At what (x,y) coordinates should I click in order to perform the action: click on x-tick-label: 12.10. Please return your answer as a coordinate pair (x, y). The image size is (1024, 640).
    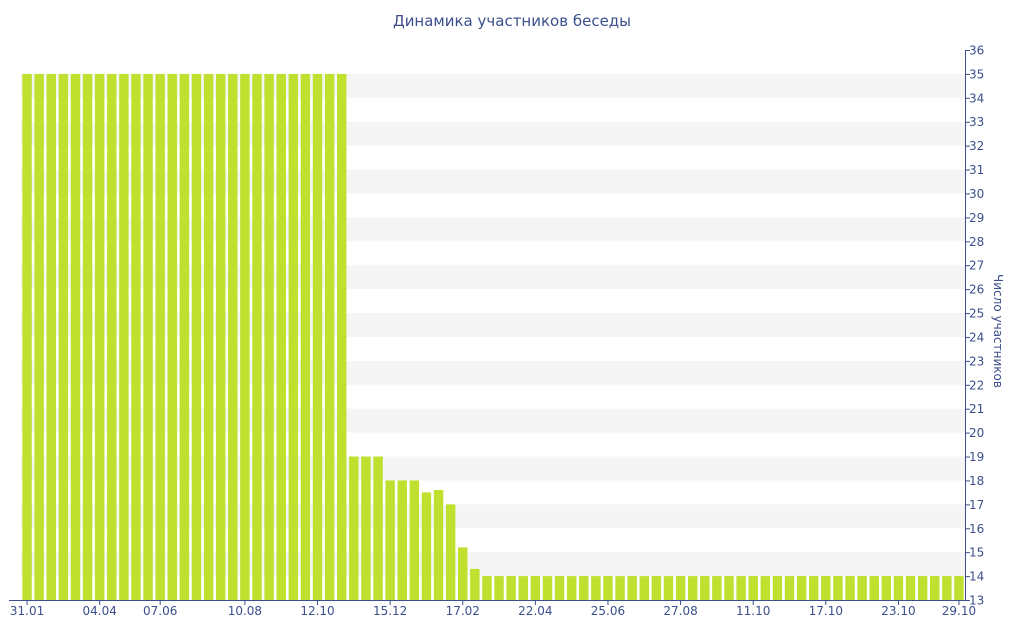
    Looking at the image, I should click on (317, 611).